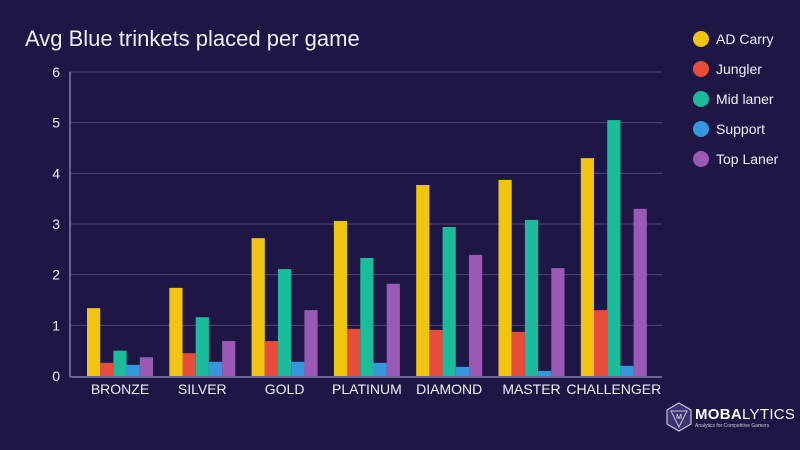 Image resolution: width=800 pixels, height=450 pixels. What do you see at coordinates (202, 346) in the screenshot?
I see `bar-silver-mid-laner` at bounding box center [202, 346].